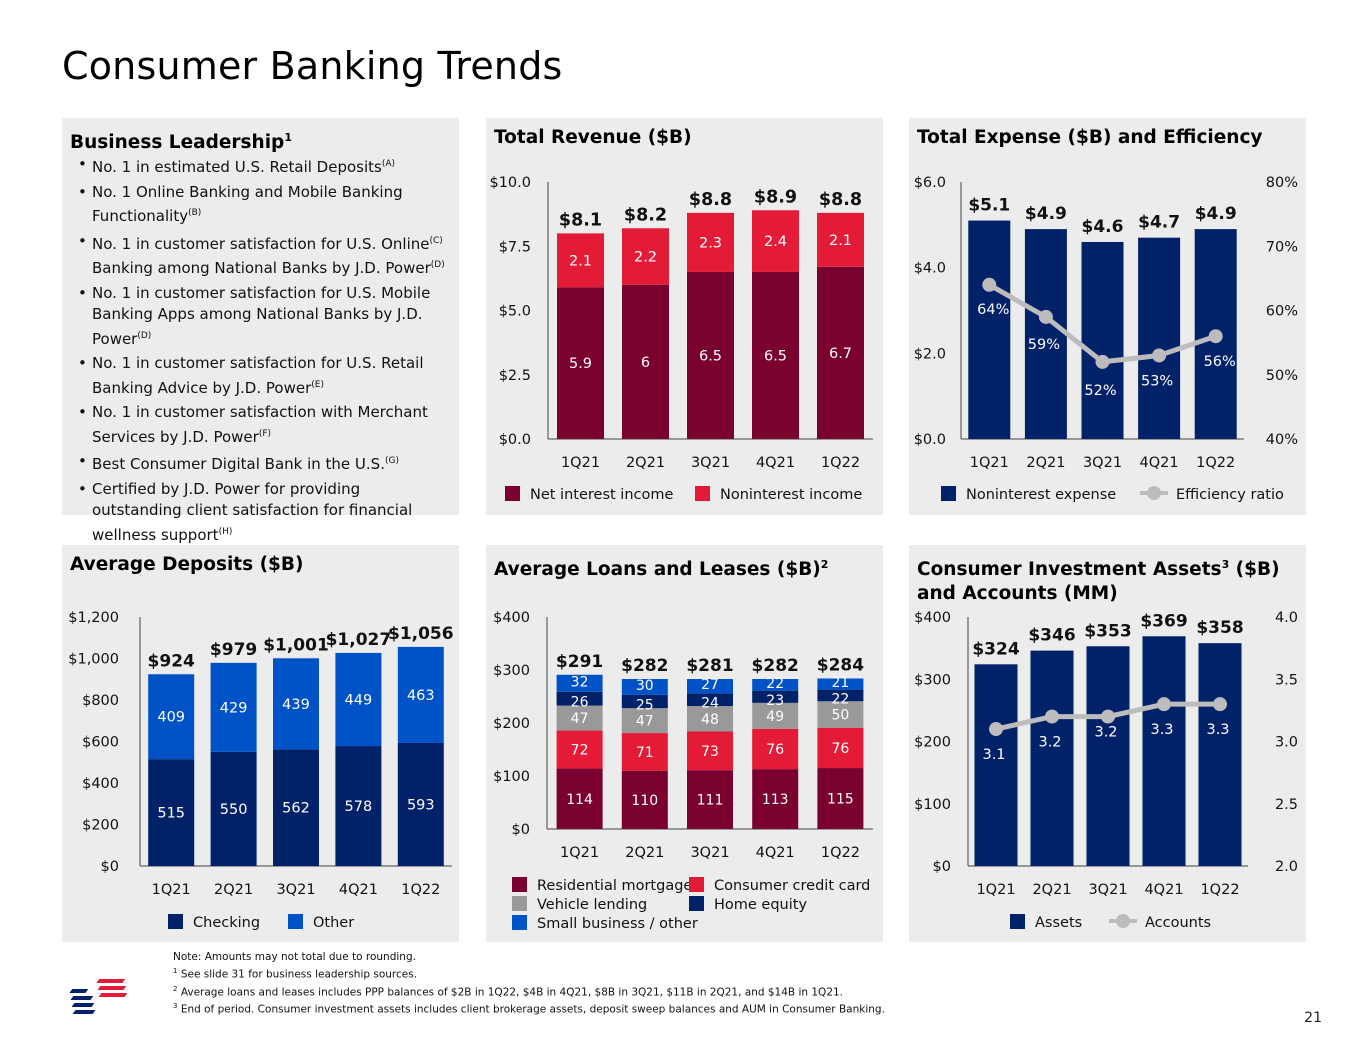  What do you see at coordinates (93, 618) in the screenshot?
I see `y-tick-label: $1,200` at bounding box center [93, 618].